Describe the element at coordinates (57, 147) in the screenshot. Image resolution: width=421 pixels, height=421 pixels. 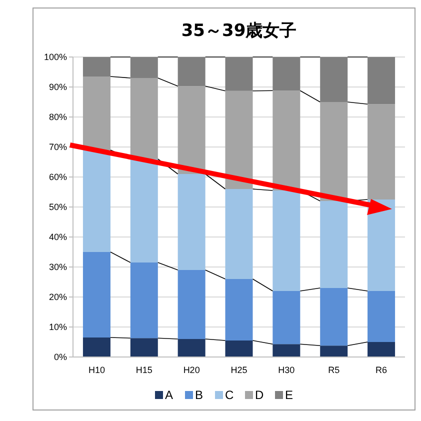
I see `y-tick-label: 70%` at that location.